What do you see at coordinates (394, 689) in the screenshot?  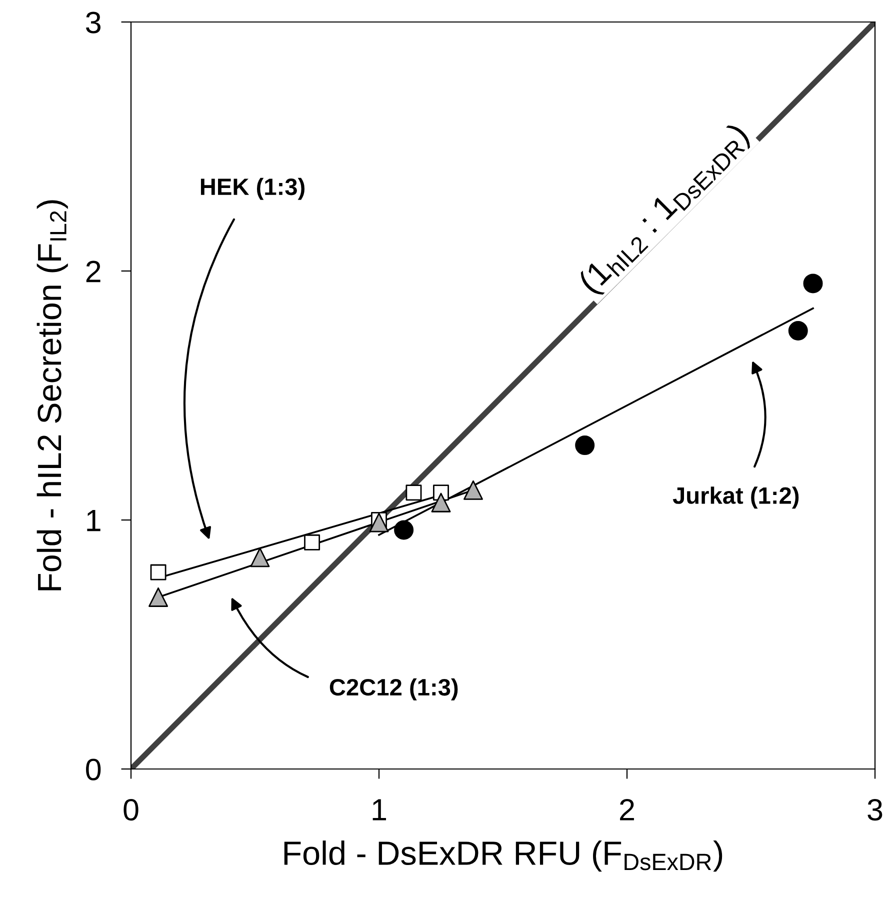 I see `annotation: C2C12 (1:3)` at bounding box center [394, 689].